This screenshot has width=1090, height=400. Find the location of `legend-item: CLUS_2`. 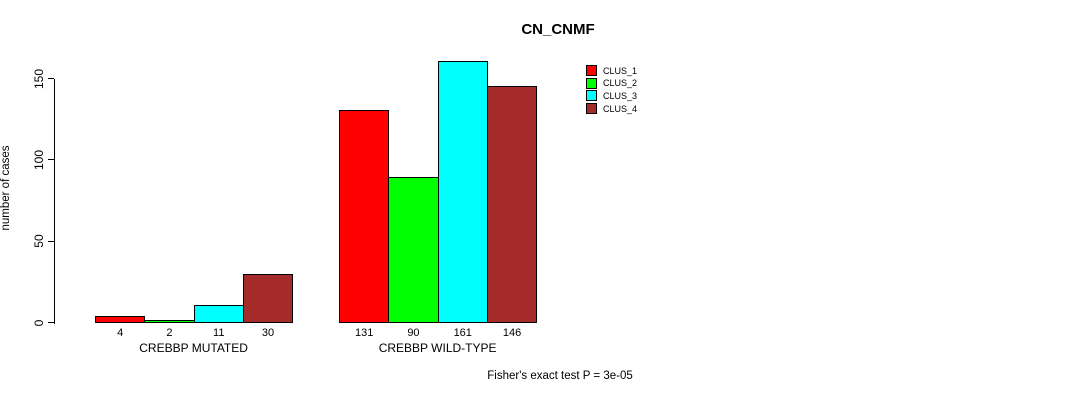

legend-item: CLUS_2 is located at coordinates (612, 83).